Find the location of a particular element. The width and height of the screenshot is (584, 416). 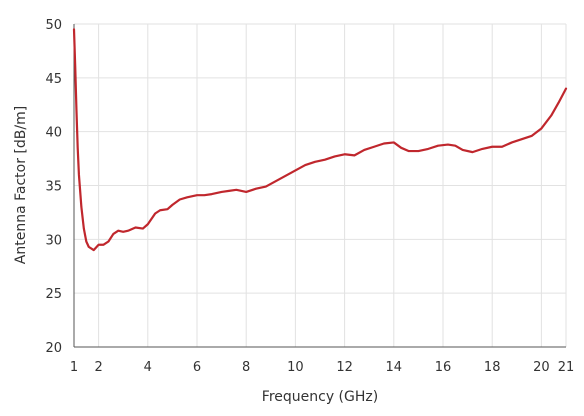

x-axis-title: Frequency (GHz) is located at coordinates (320, 397).